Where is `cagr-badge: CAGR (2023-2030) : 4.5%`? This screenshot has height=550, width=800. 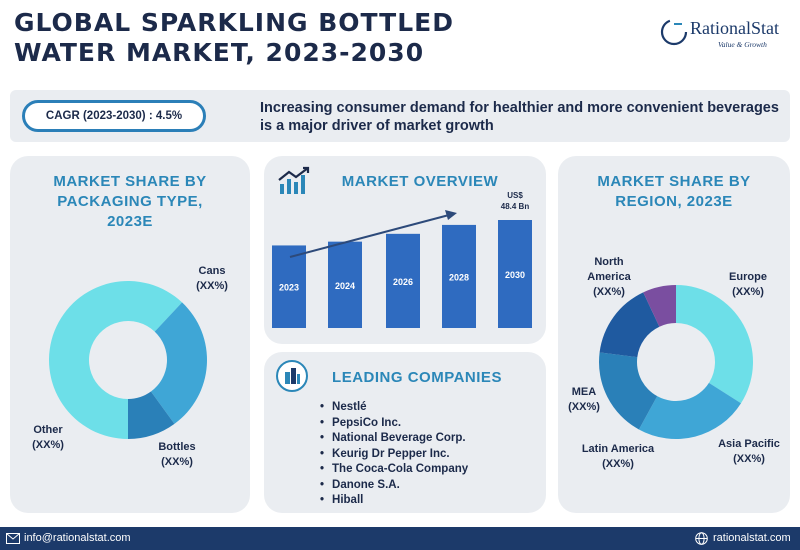 cagr-badge: CAGR (2023-2030) : 4.5% is located at coordinates (114, 116).